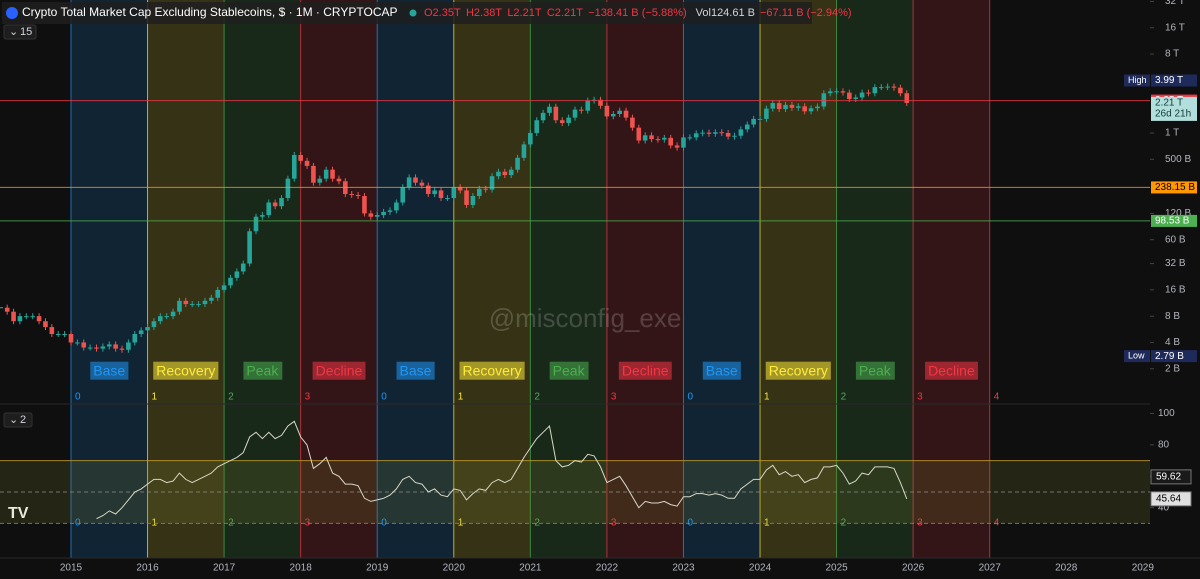 Image resolution: width=1200 pixels, height=579 pixels. I want to click on y-tick-label: 1 T, so click(1172, 133).